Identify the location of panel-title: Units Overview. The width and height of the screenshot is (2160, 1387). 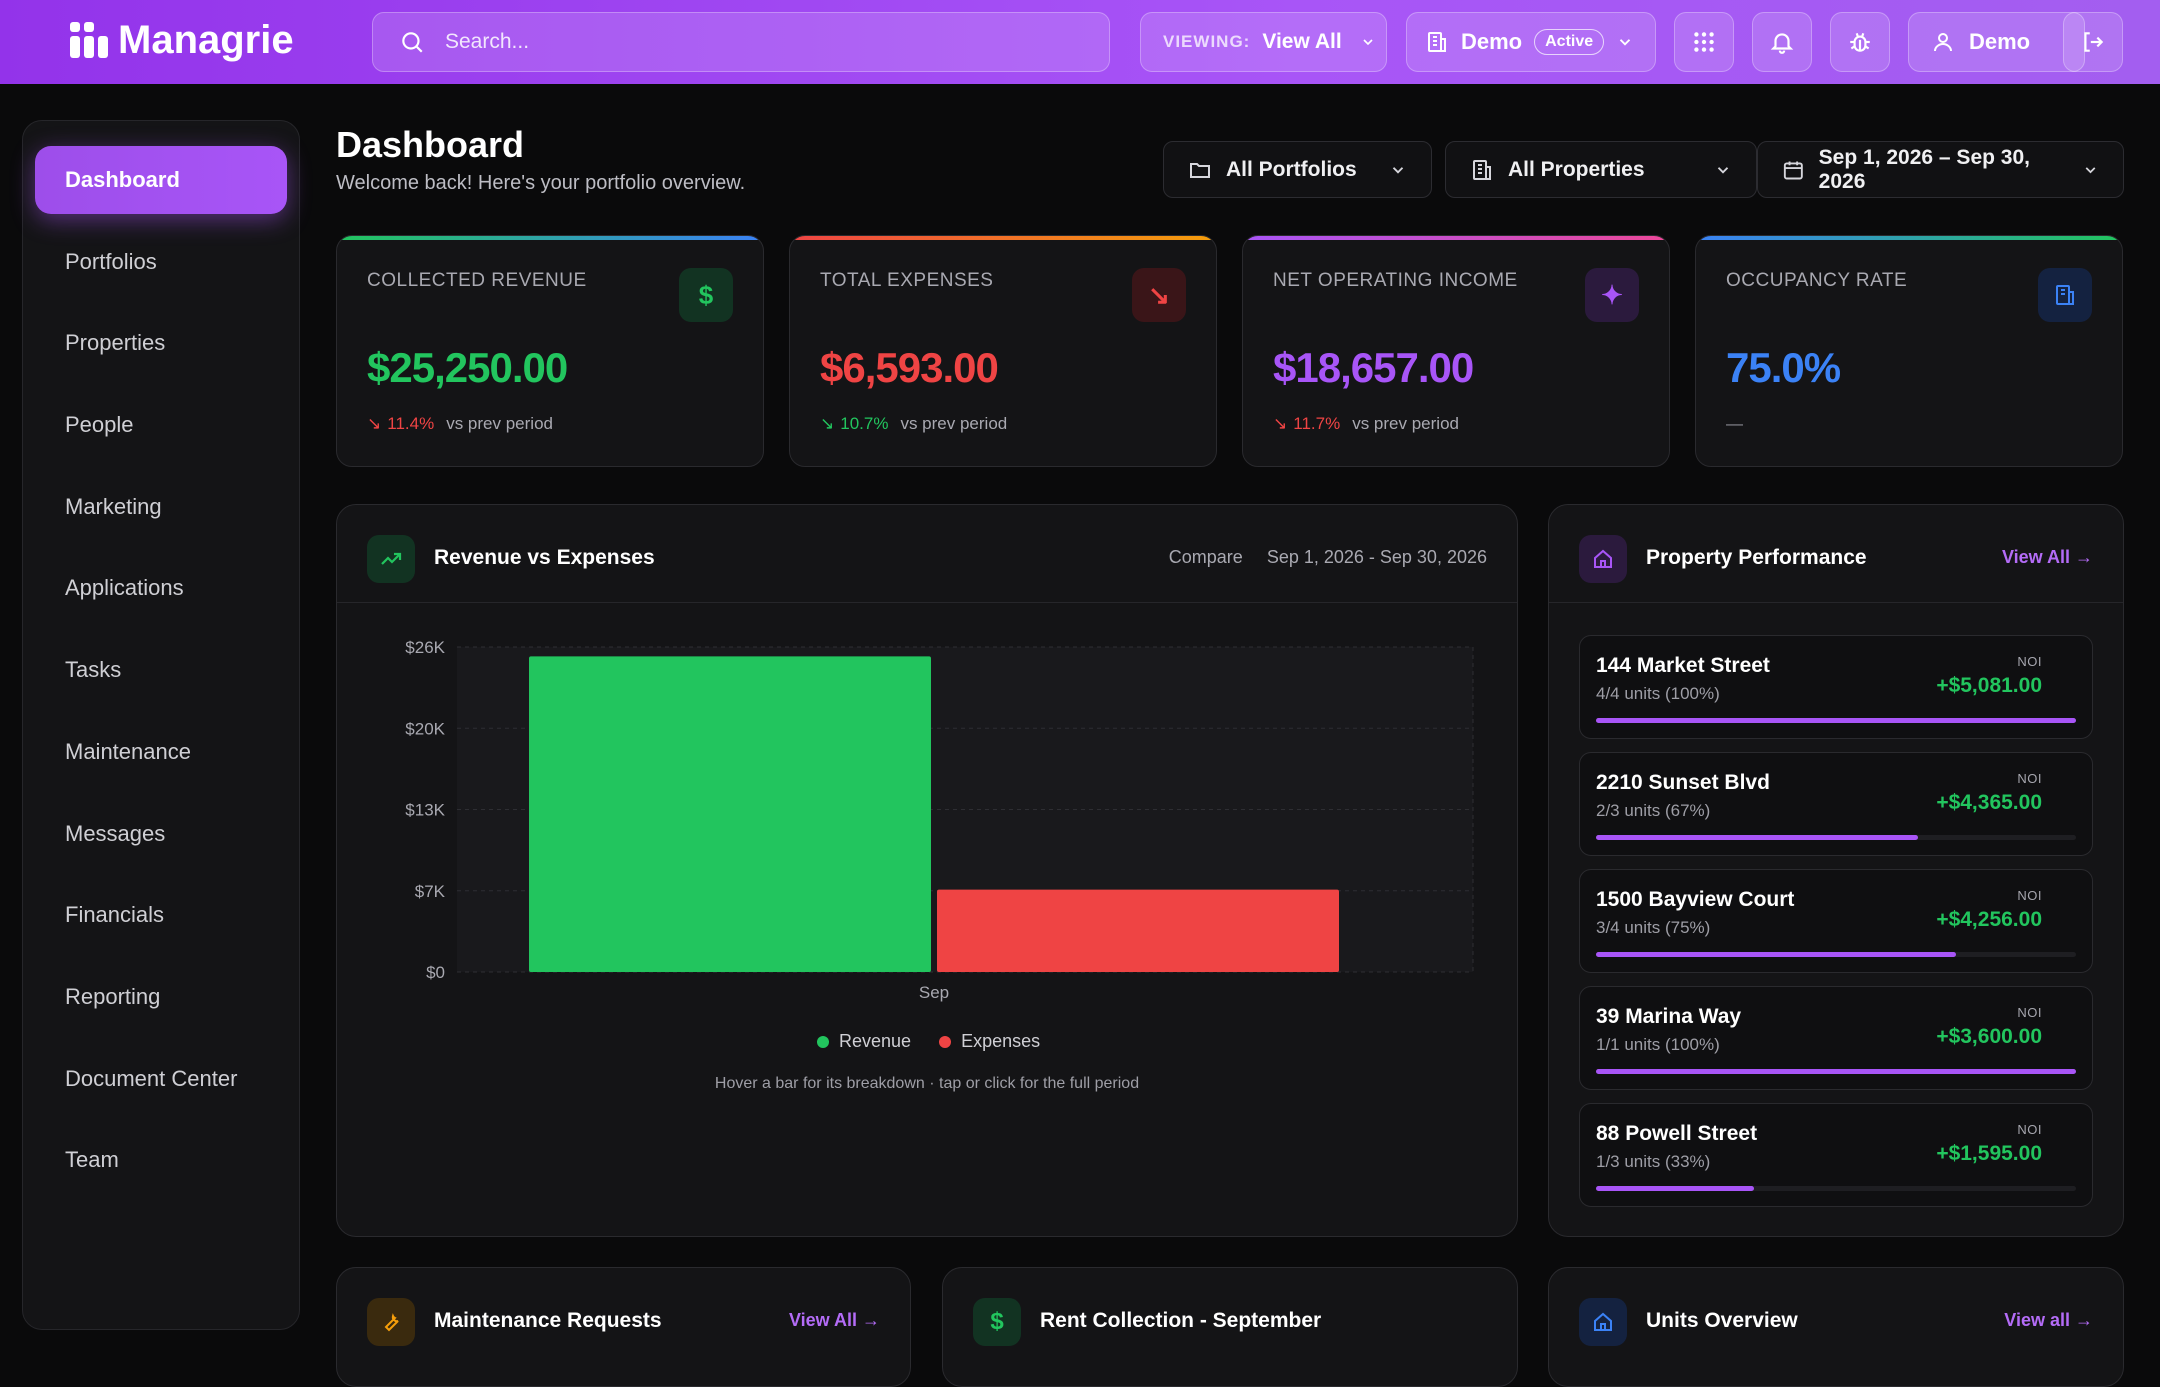
(1722, 1320).